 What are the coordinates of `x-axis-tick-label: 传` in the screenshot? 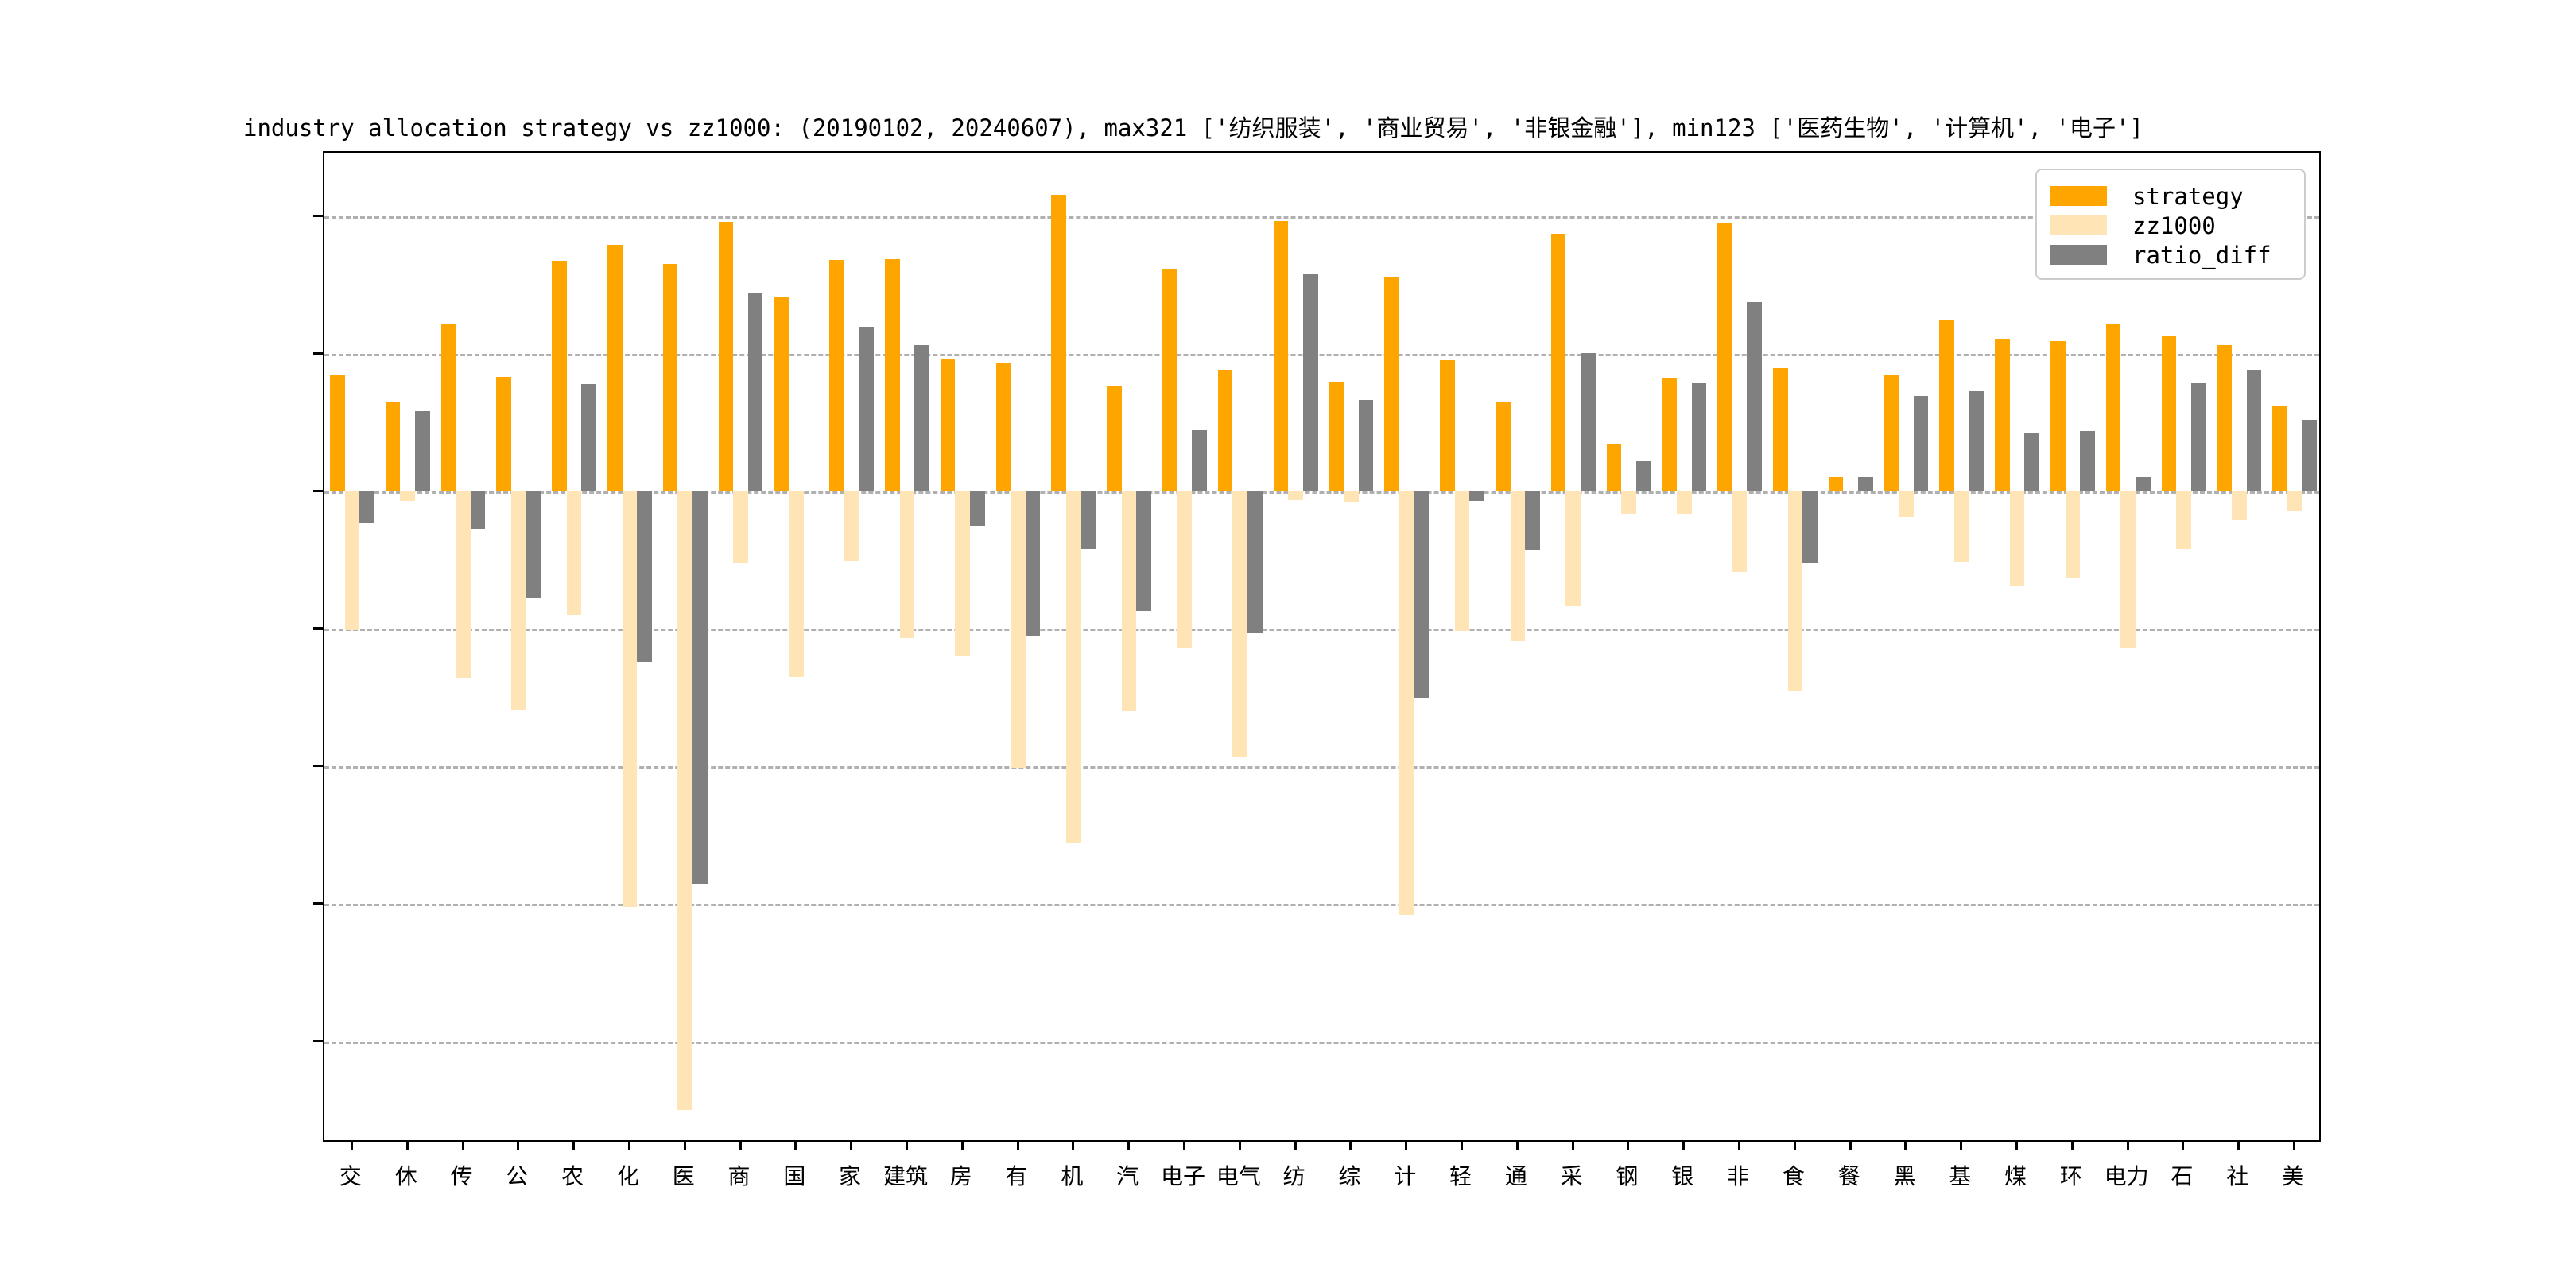 It's located at (461, 1176).